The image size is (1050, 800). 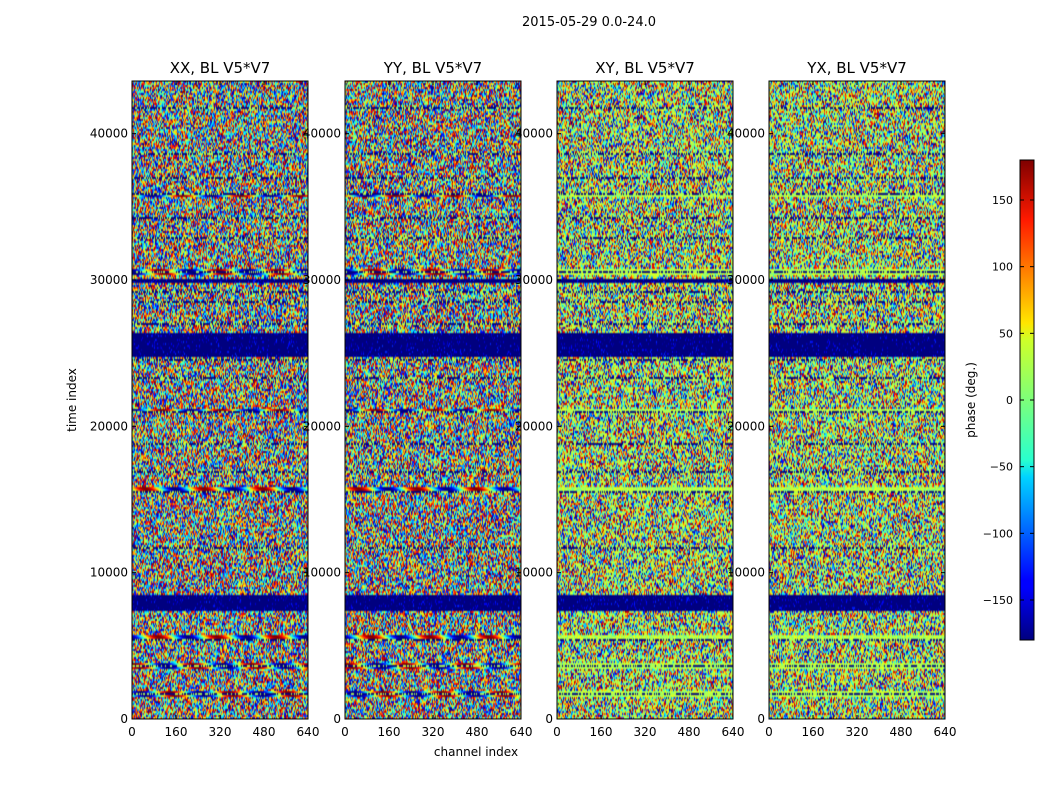 What do you see at coordinates (72, 400) in the screenshot?
I see `y-axis-label: time index` at bounding box center [72, 400].